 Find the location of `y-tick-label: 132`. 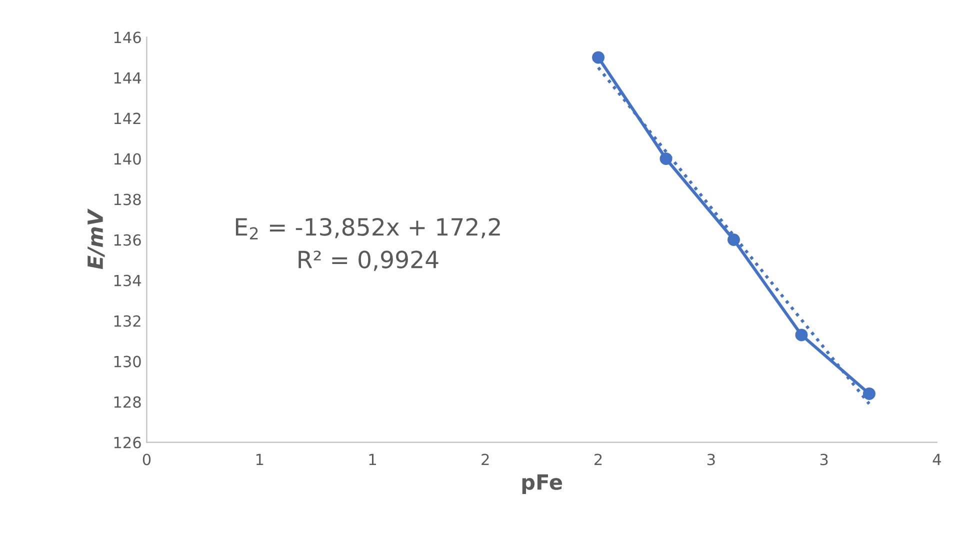

y-tick-label: 132 is located at coordinates (127, 321).